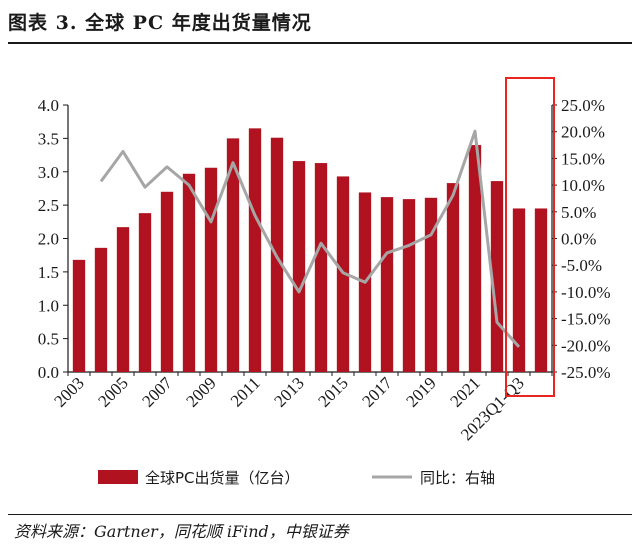 This screenshot has height=547, width=640. What do you see at coordinates (583, 185) in the screenshot?
I see `right-tick-label: 10.0%` at bounding box center [583, 185].